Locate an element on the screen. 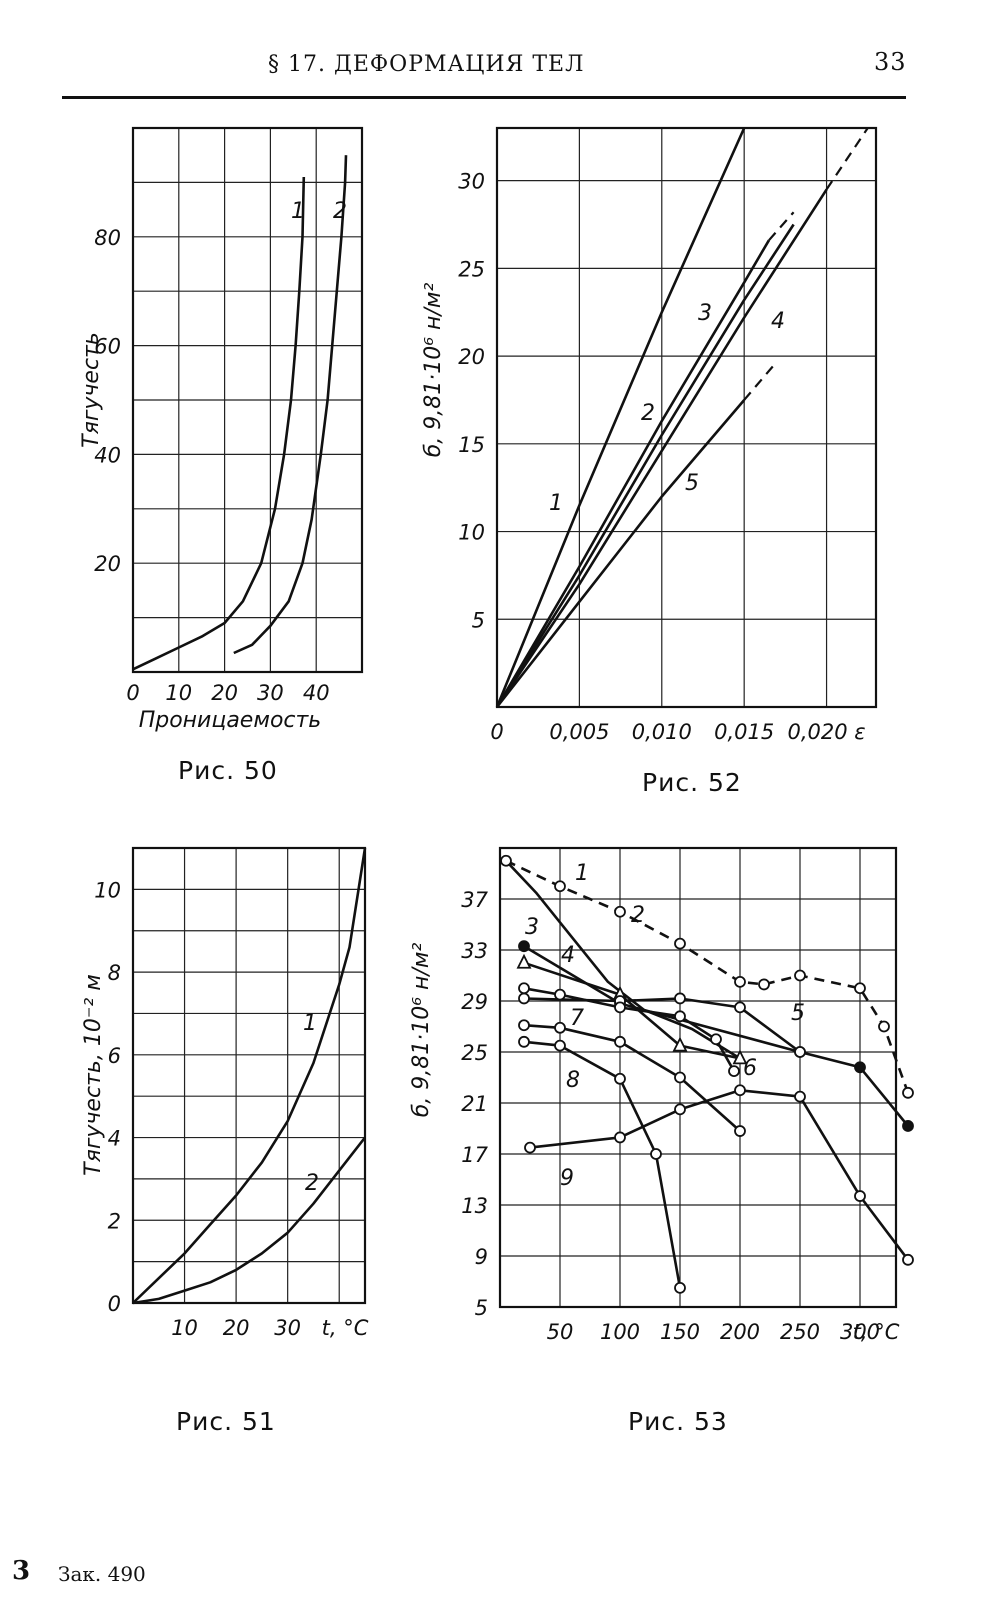 The image size is (1007, 1601). fig52-x-tick-label: 0 is located at coordinates (496, 732).